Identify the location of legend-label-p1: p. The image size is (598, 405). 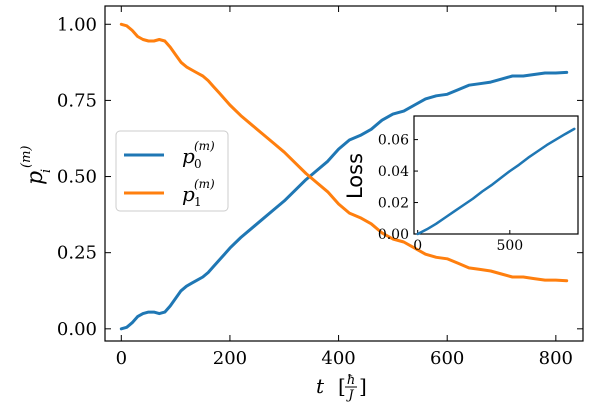
(188, 194).